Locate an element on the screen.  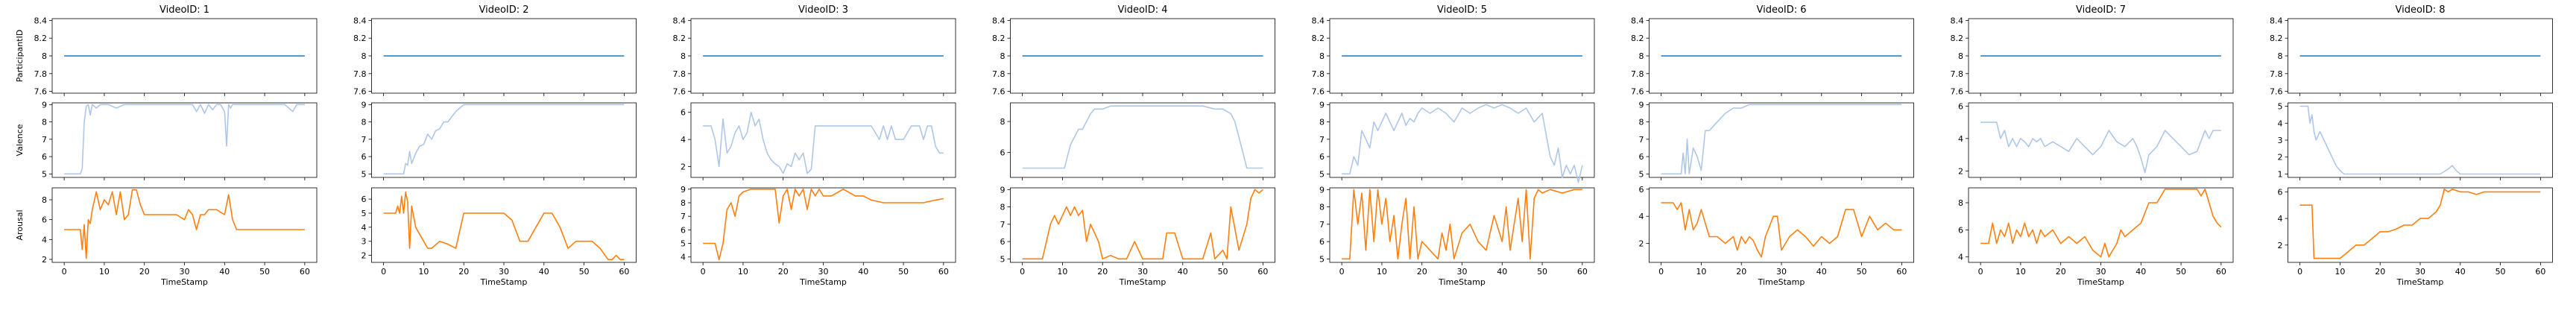
panel-title: VideoID: 6 is located at coordinates (1781, 10).